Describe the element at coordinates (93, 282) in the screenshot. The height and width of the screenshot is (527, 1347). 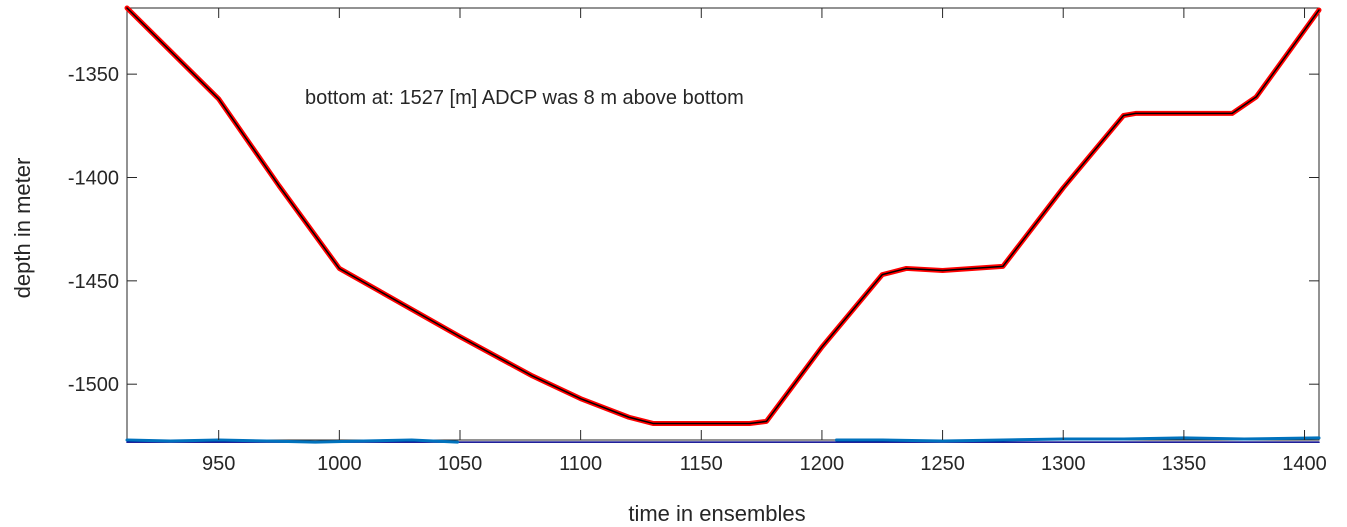
I see `y-tick-label: -1450` at that location.